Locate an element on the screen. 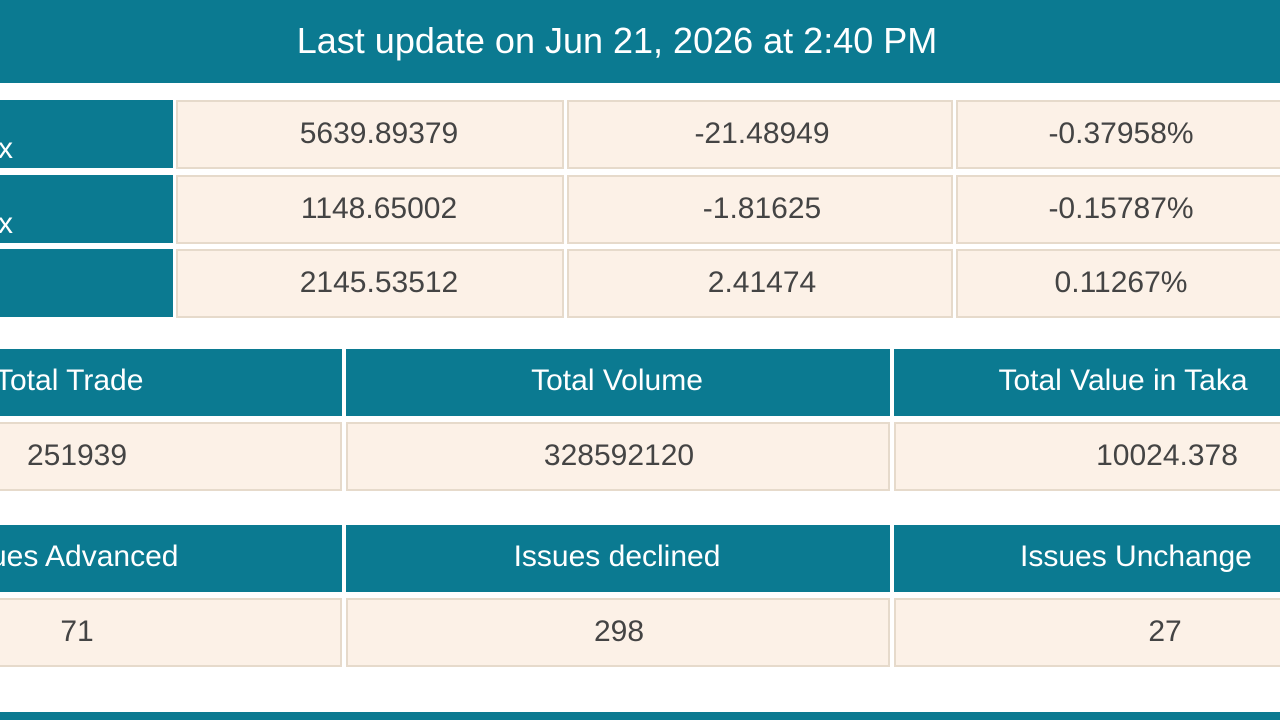 The width and height of the screenshot is (1280, 720). index-cell: -0.37958% is located at coordinates (1118, 134).